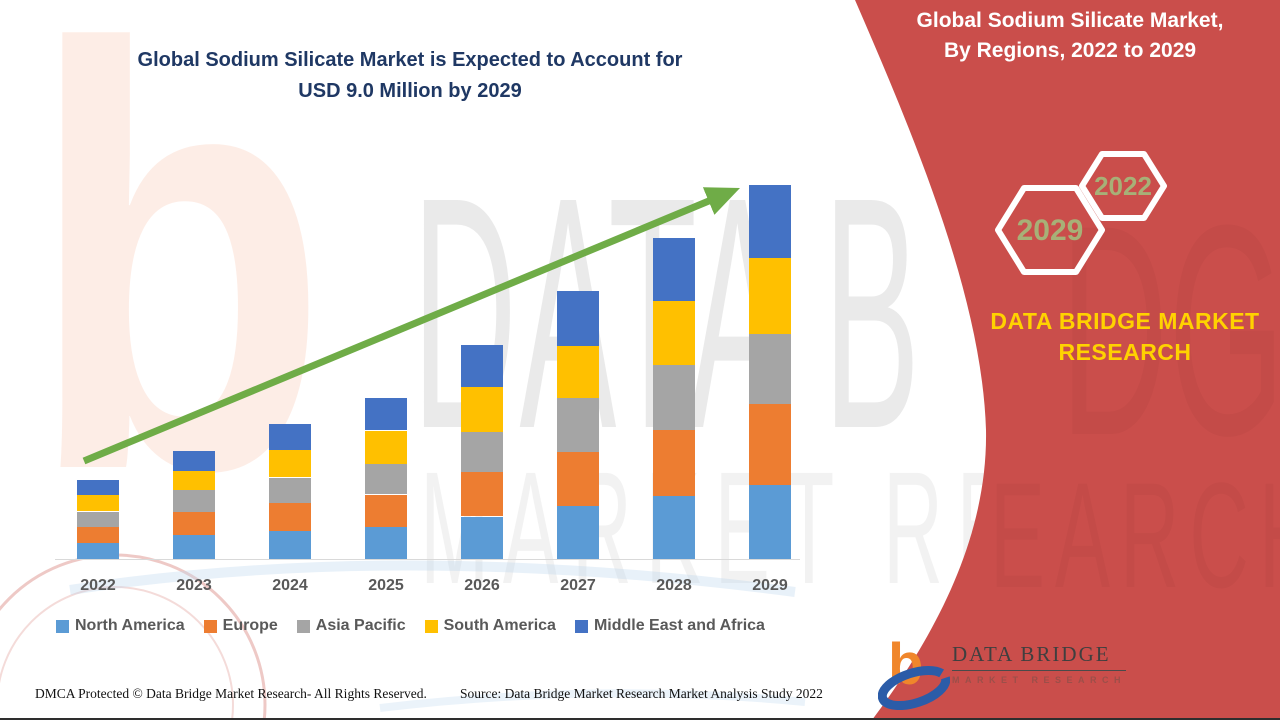 This screenshot has height=720, width=1280. What do you see at coordinates (290, 490) in the screenshot?
I see `bar-segment-2024-asia-pacific` at bounding box center [290, 490].